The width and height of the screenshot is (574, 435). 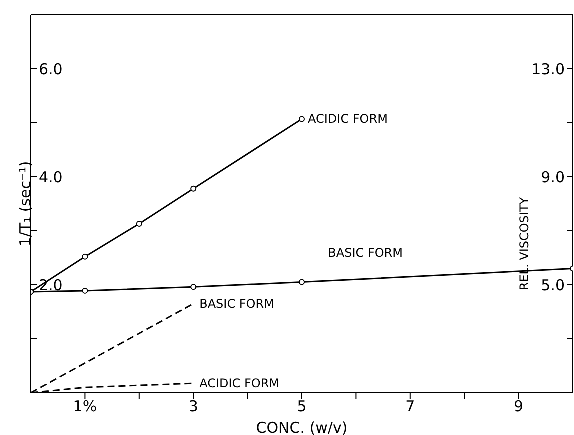 What do you see at coordinates (51, 69) in the screenshot?
I see `y-tick-label: 6.0` at bounding box center [51, 69].